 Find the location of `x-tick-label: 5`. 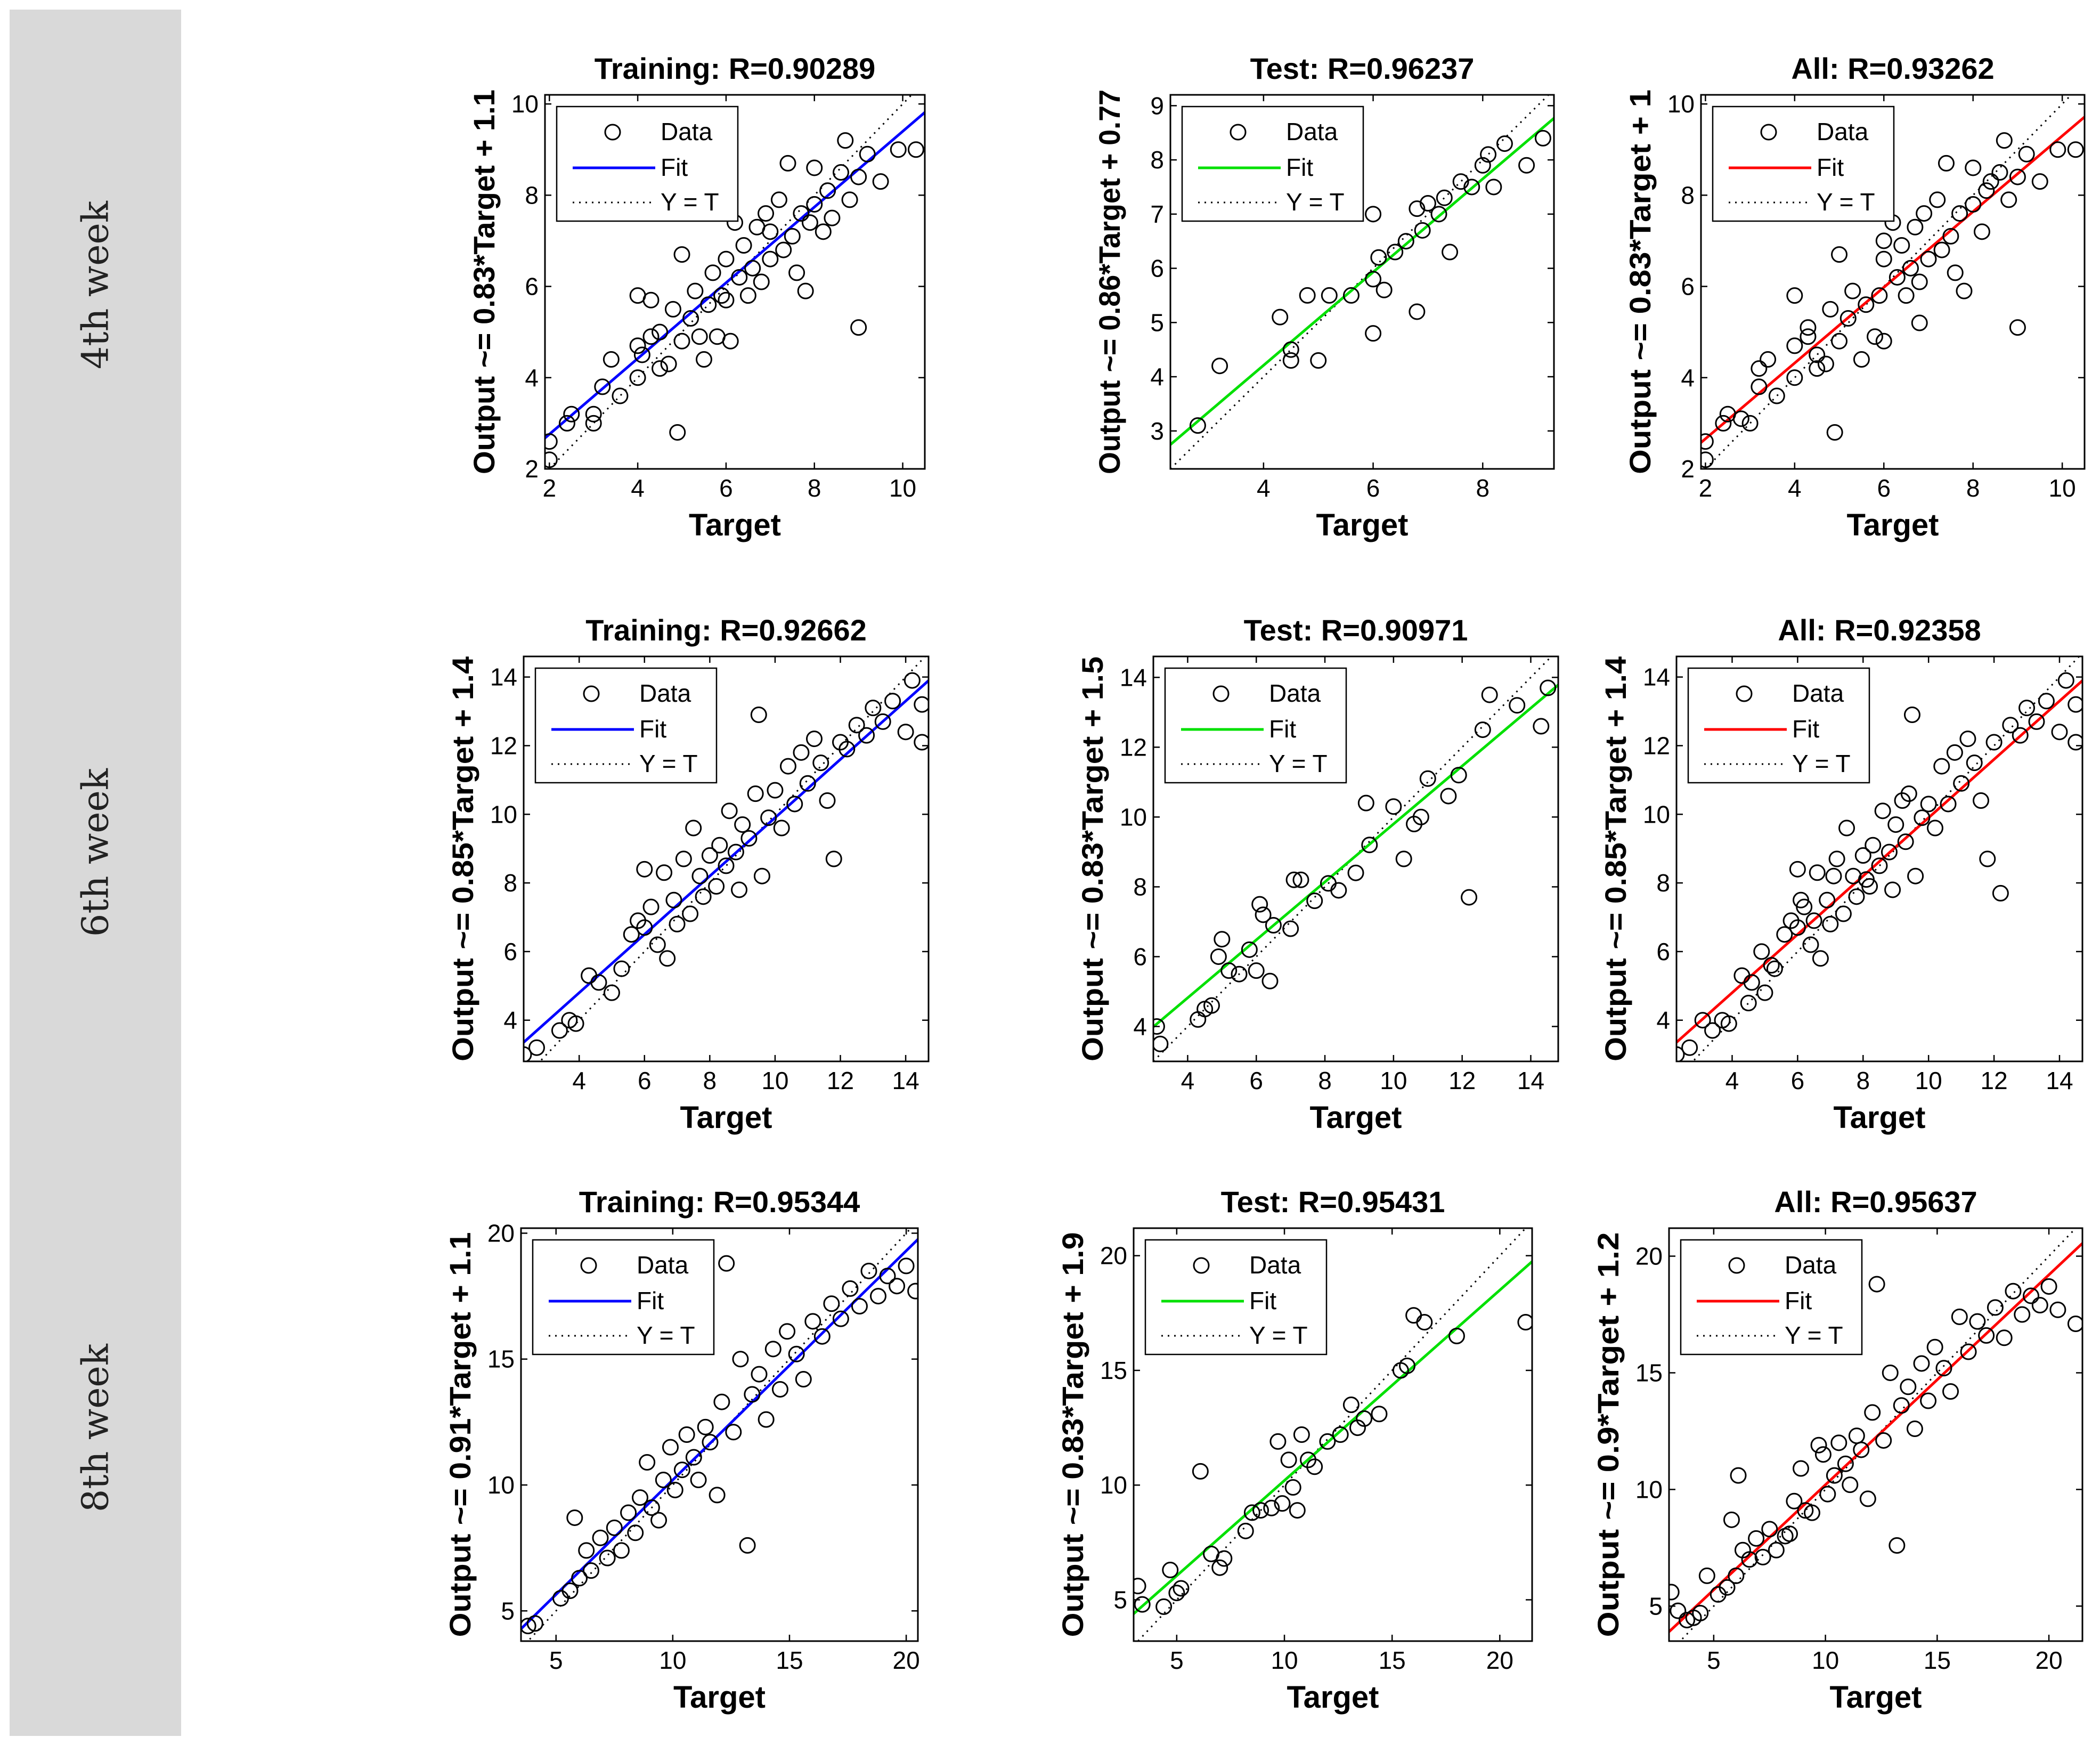

x-tick-label: 5 is located at coordinates (1714, 1660).